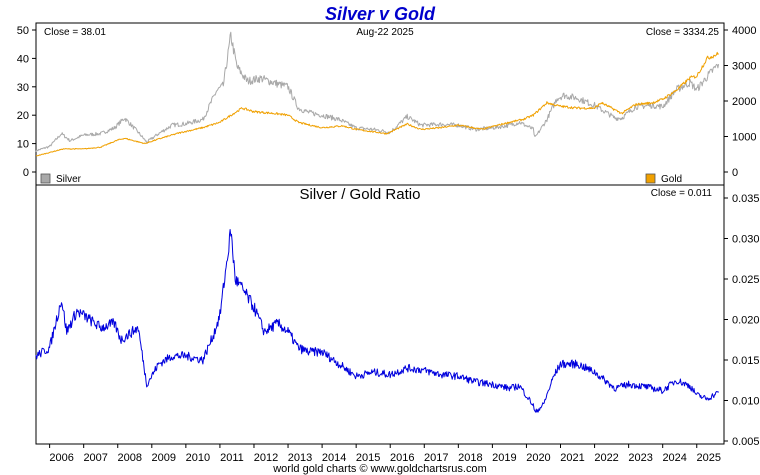 Image resolution: width=760 pixels, height=475 pixels. What do you see at coordinates (26, 102) in the screenshot?
I see `left-axis-ticks: 0 10 20 30 40 50` at bounding box center [26, 102].